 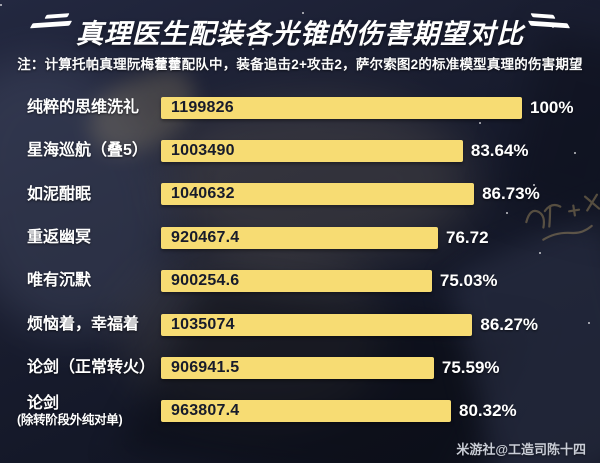 What do you see at coordinates (83, 107) in the screenshot?
I see `label-text: 纯粹的思维洗礼` at bounding box center [83, 107].